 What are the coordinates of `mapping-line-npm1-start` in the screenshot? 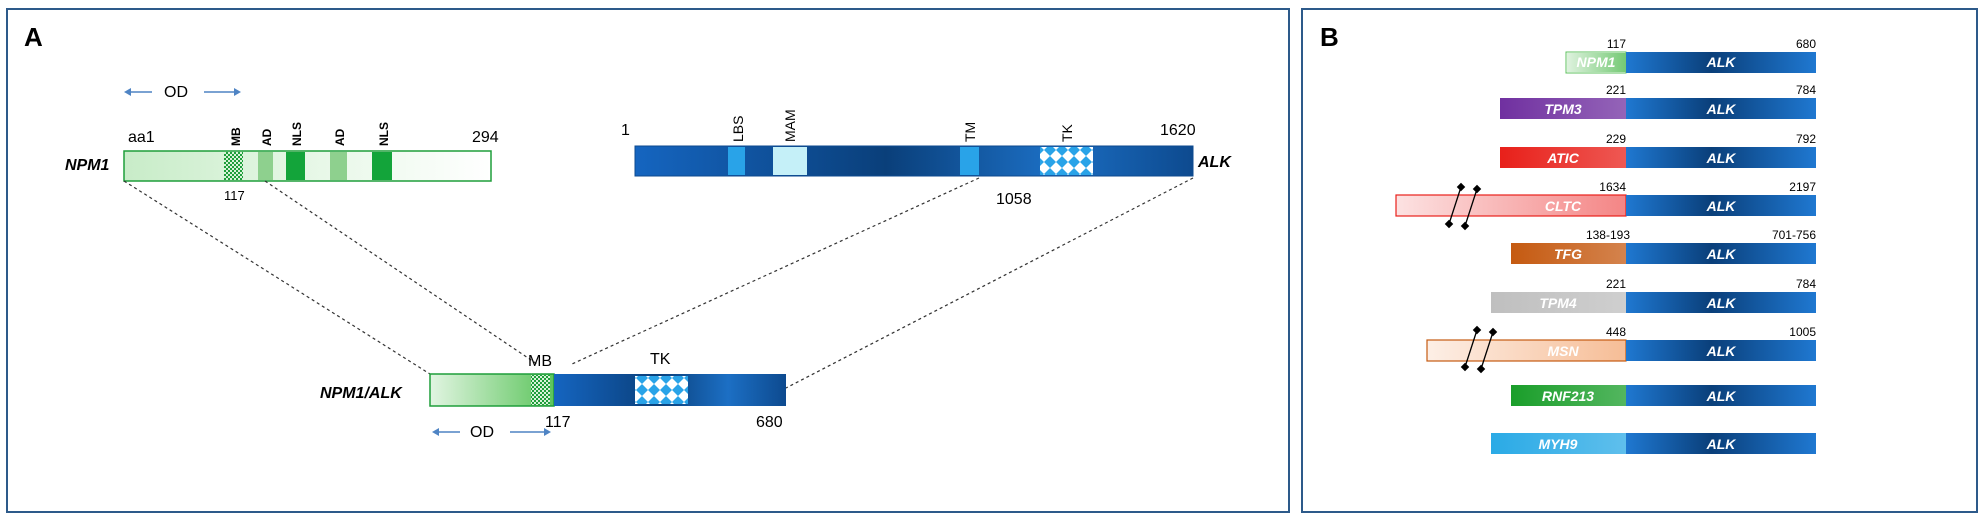 It's located at (277, 277).